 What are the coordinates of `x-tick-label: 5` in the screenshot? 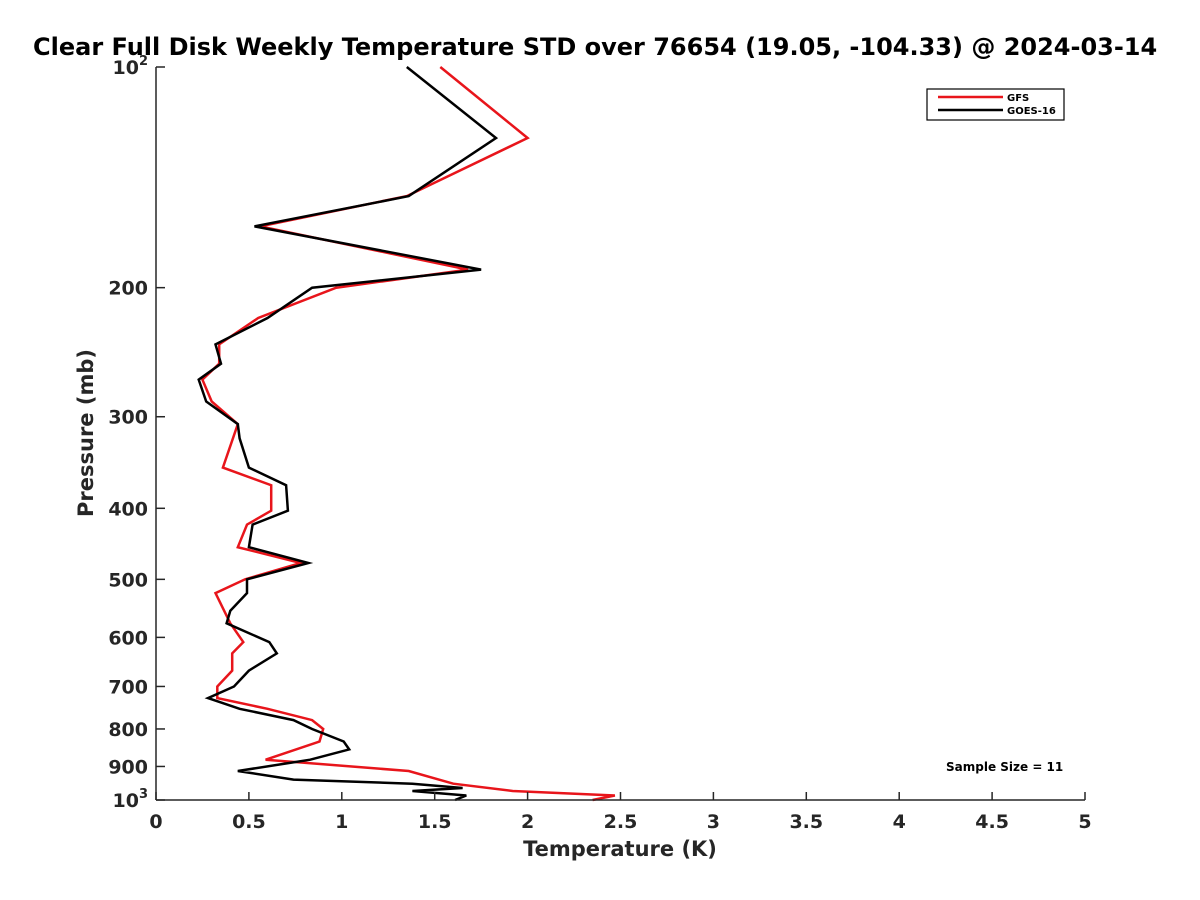 It's located at (1084, 822).